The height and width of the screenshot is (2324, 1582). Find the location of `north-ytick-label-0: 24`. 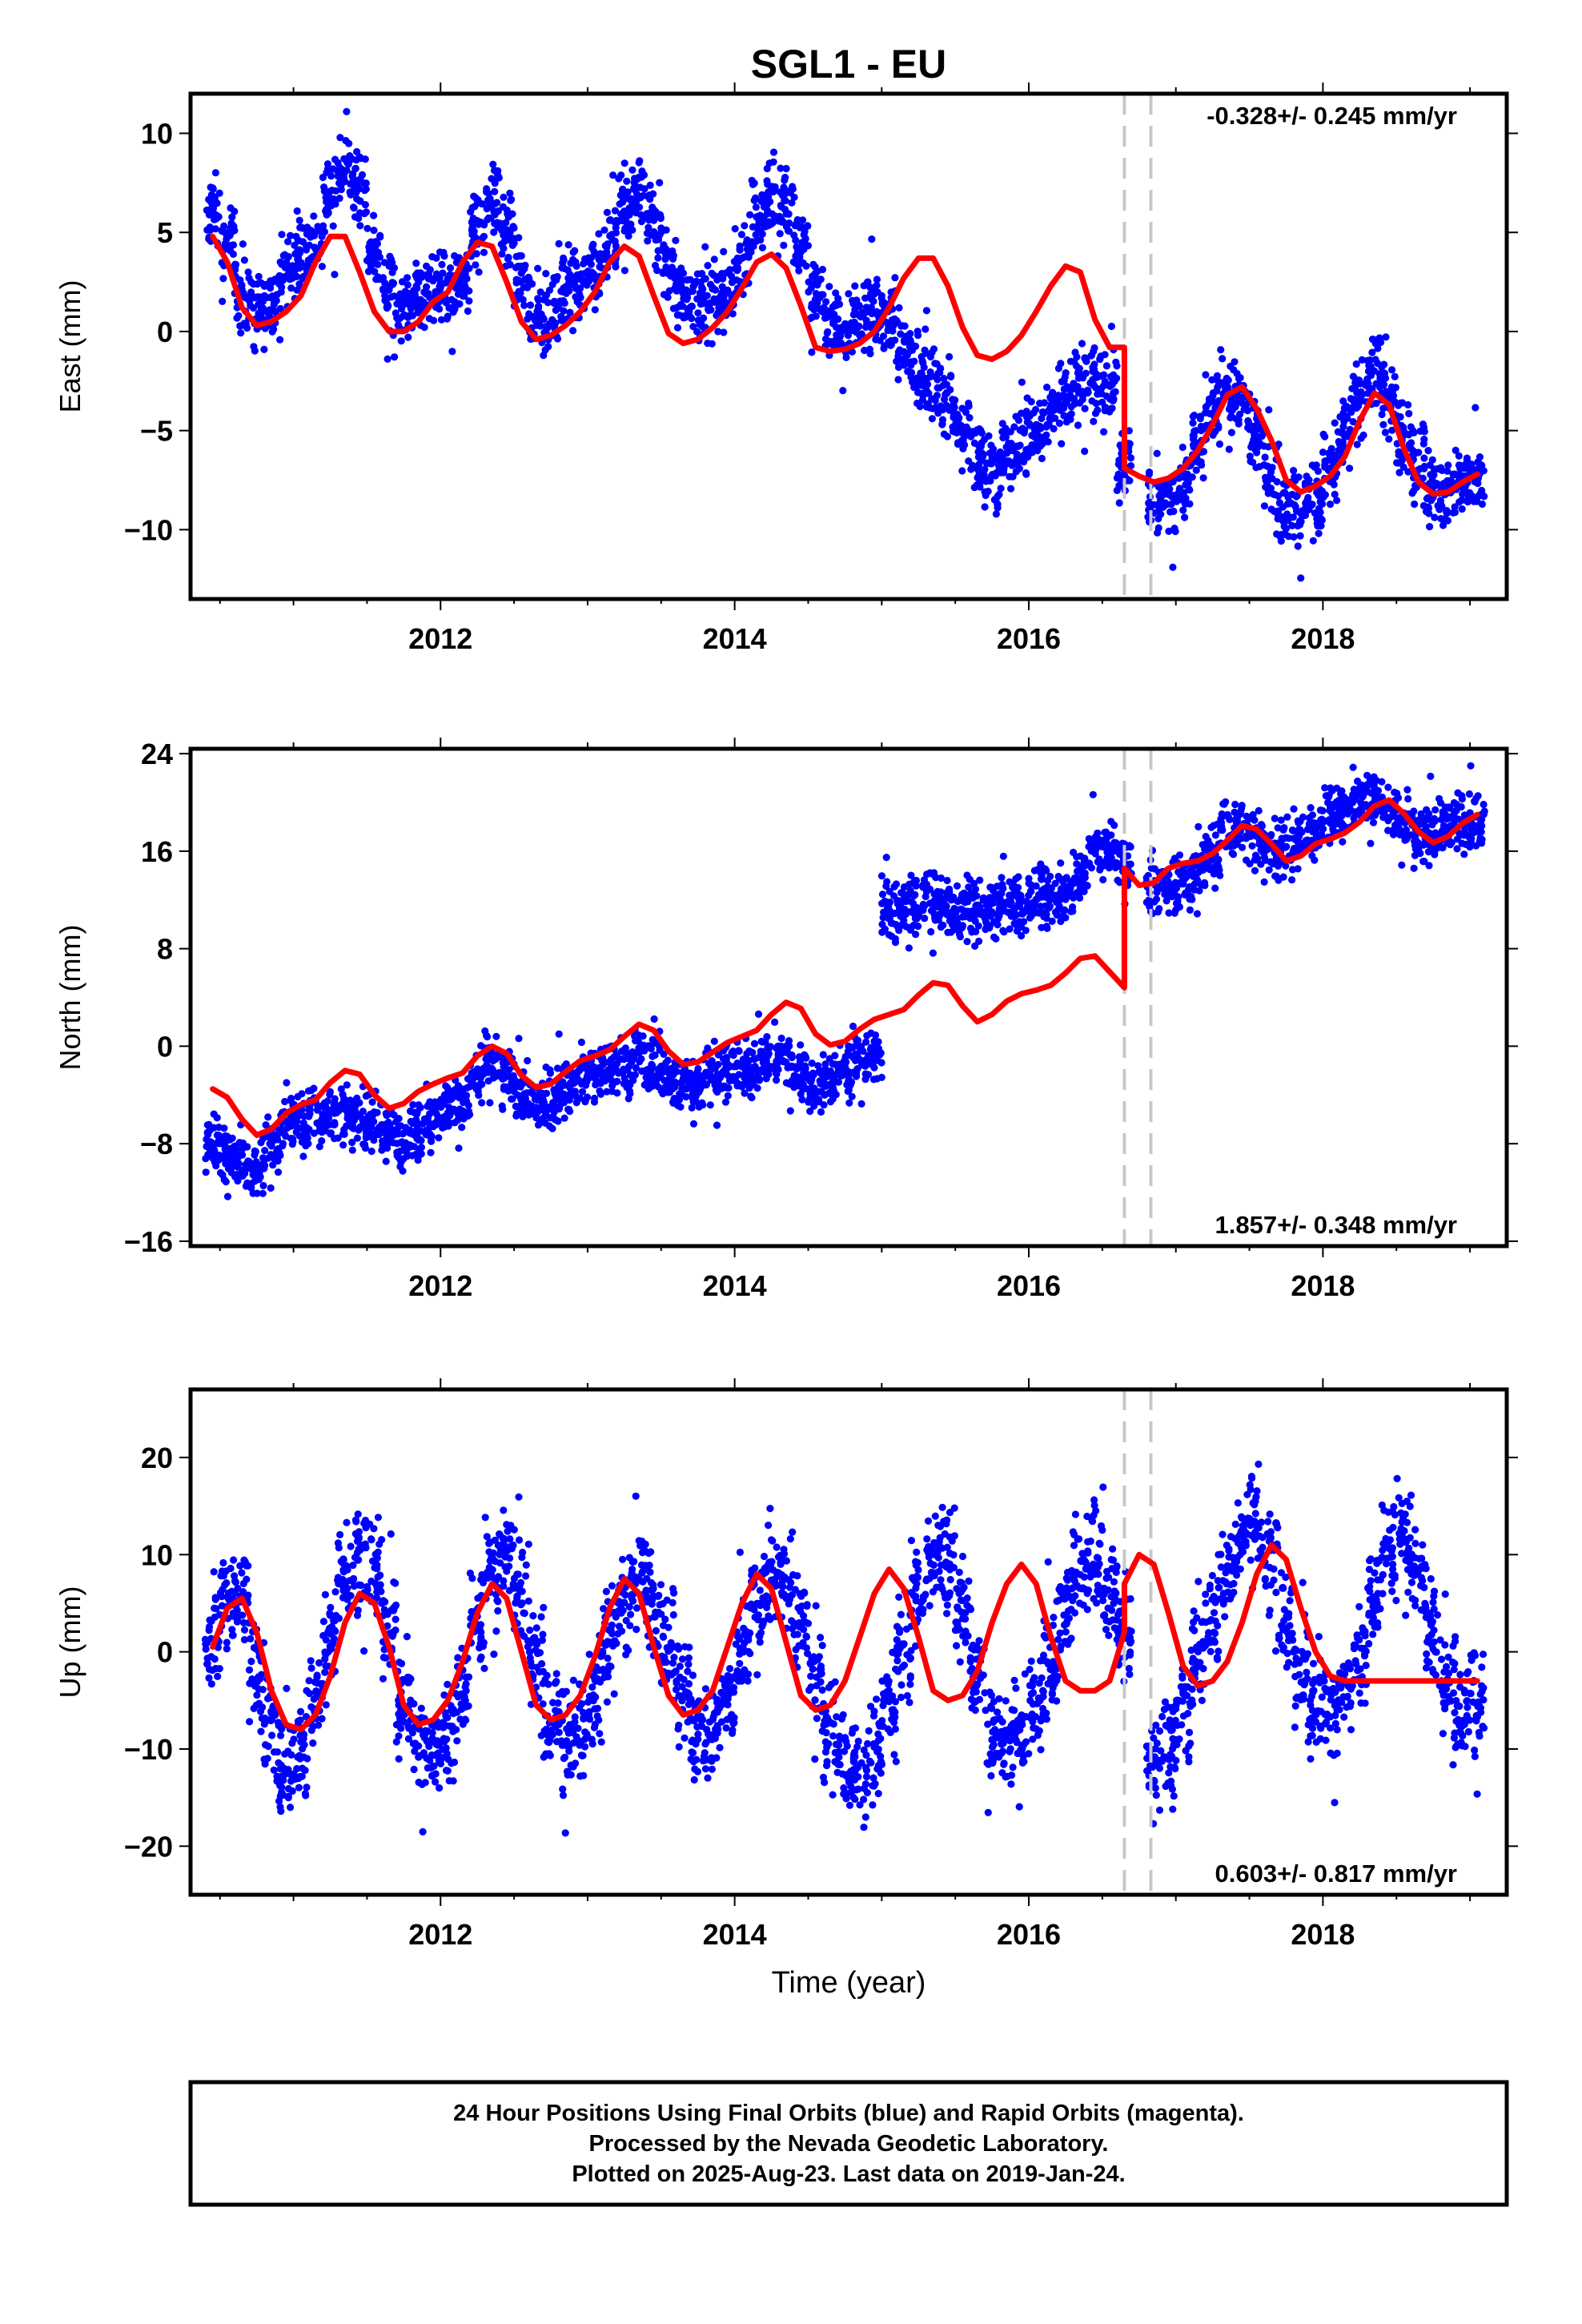

north-ytick-label-0: 24 is located at coordinates (157, 754).